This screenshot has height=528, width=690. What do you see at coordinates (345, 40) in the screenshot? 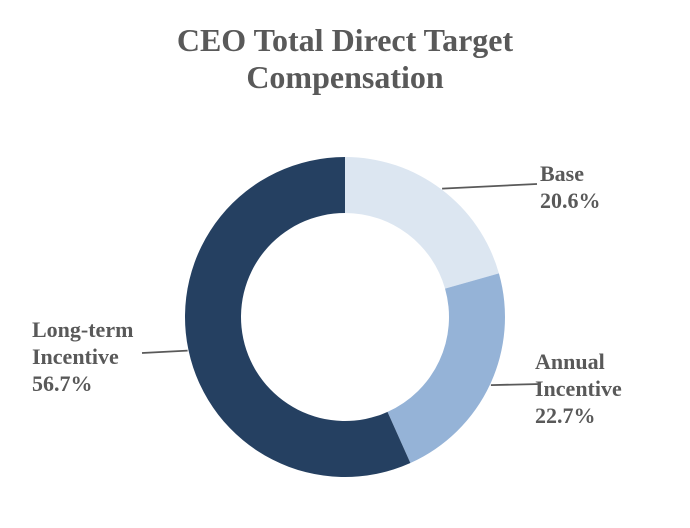
I see `chart-title-line-1: CEO Total Direct Target` at bounding box center [345, 40].